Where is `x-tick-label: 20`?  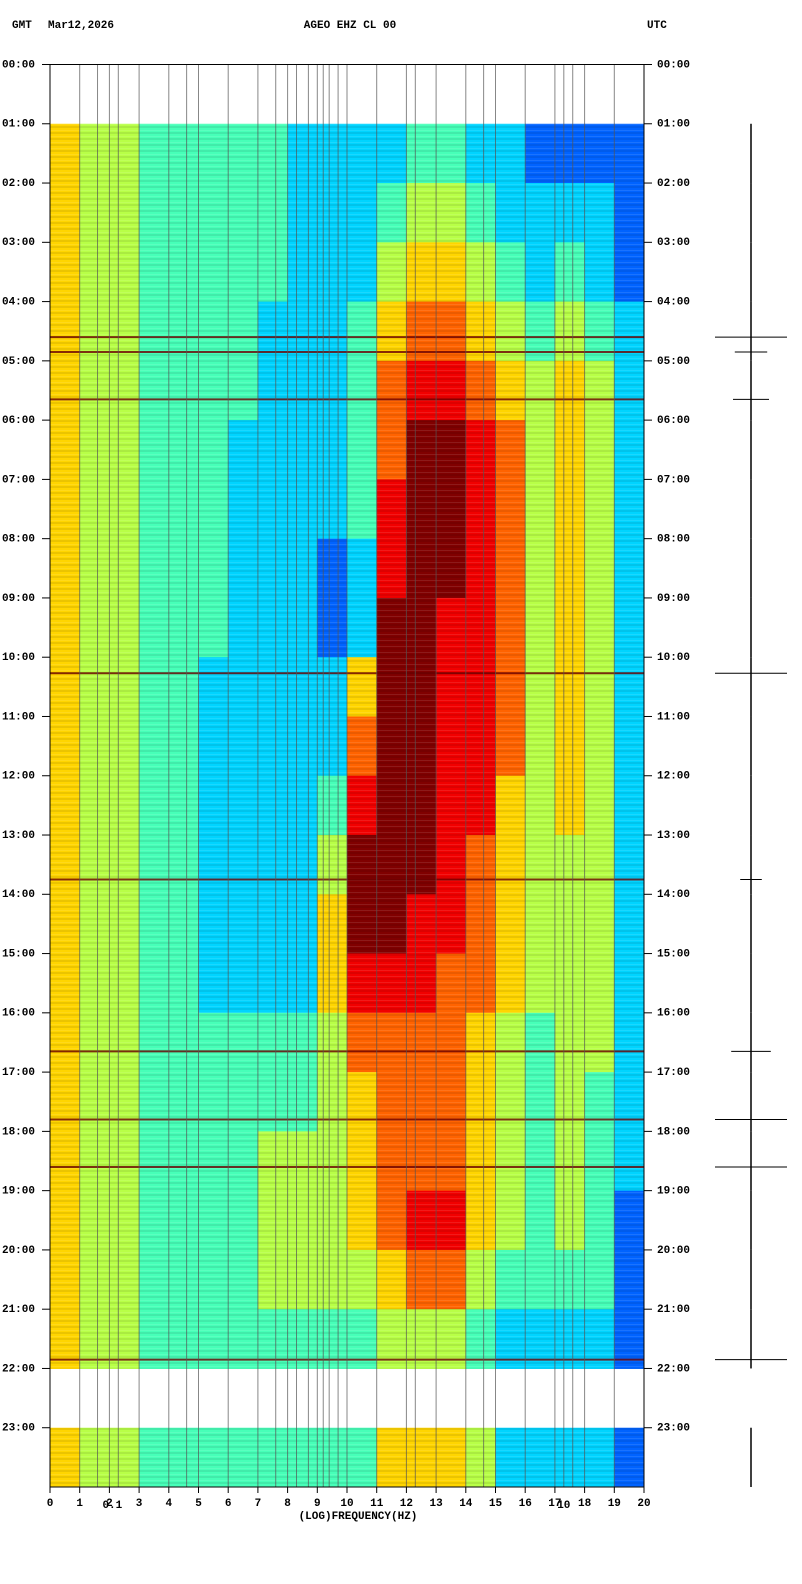
x-tick-label: 20 is located at coordinates (643, 1504).